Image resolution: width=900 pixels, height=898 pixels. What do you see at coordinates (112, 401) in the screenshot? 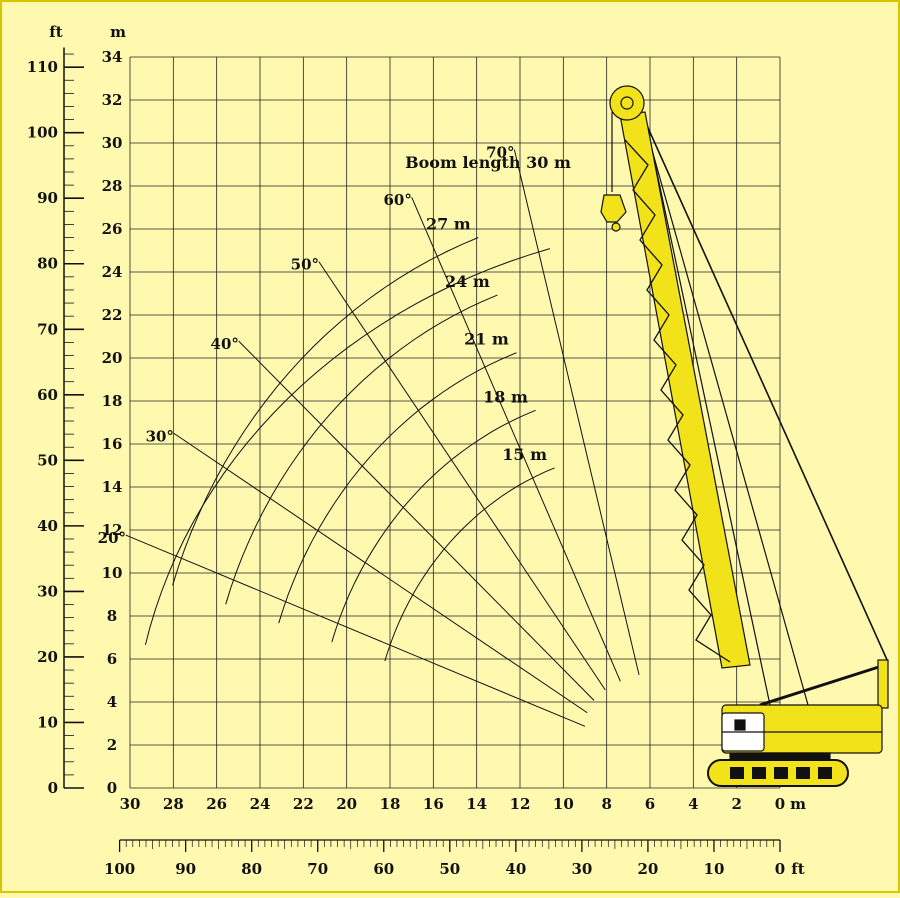
I see `y-tick-label-m: 18` at bounding box center [112, 401].